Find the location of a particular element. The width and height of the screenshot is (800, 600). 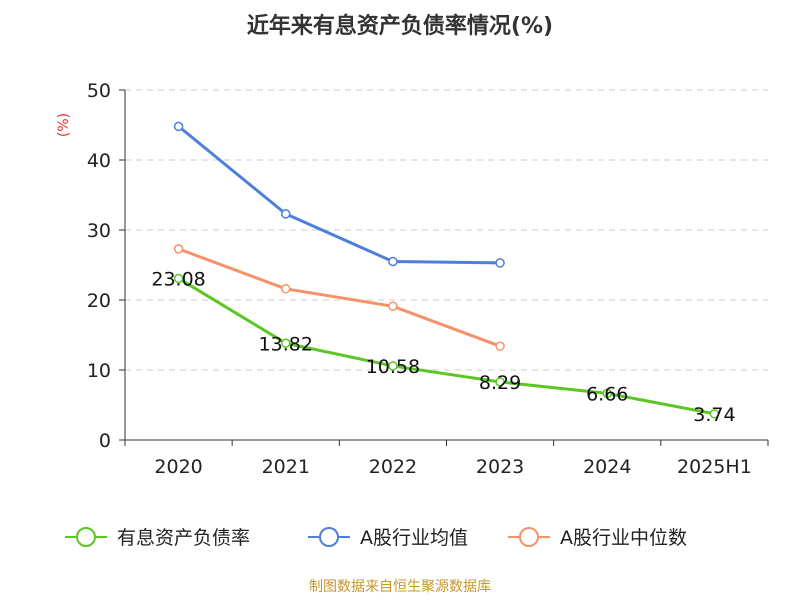

legend-label: A股行业中位数 is located at coordinates (623, 538).